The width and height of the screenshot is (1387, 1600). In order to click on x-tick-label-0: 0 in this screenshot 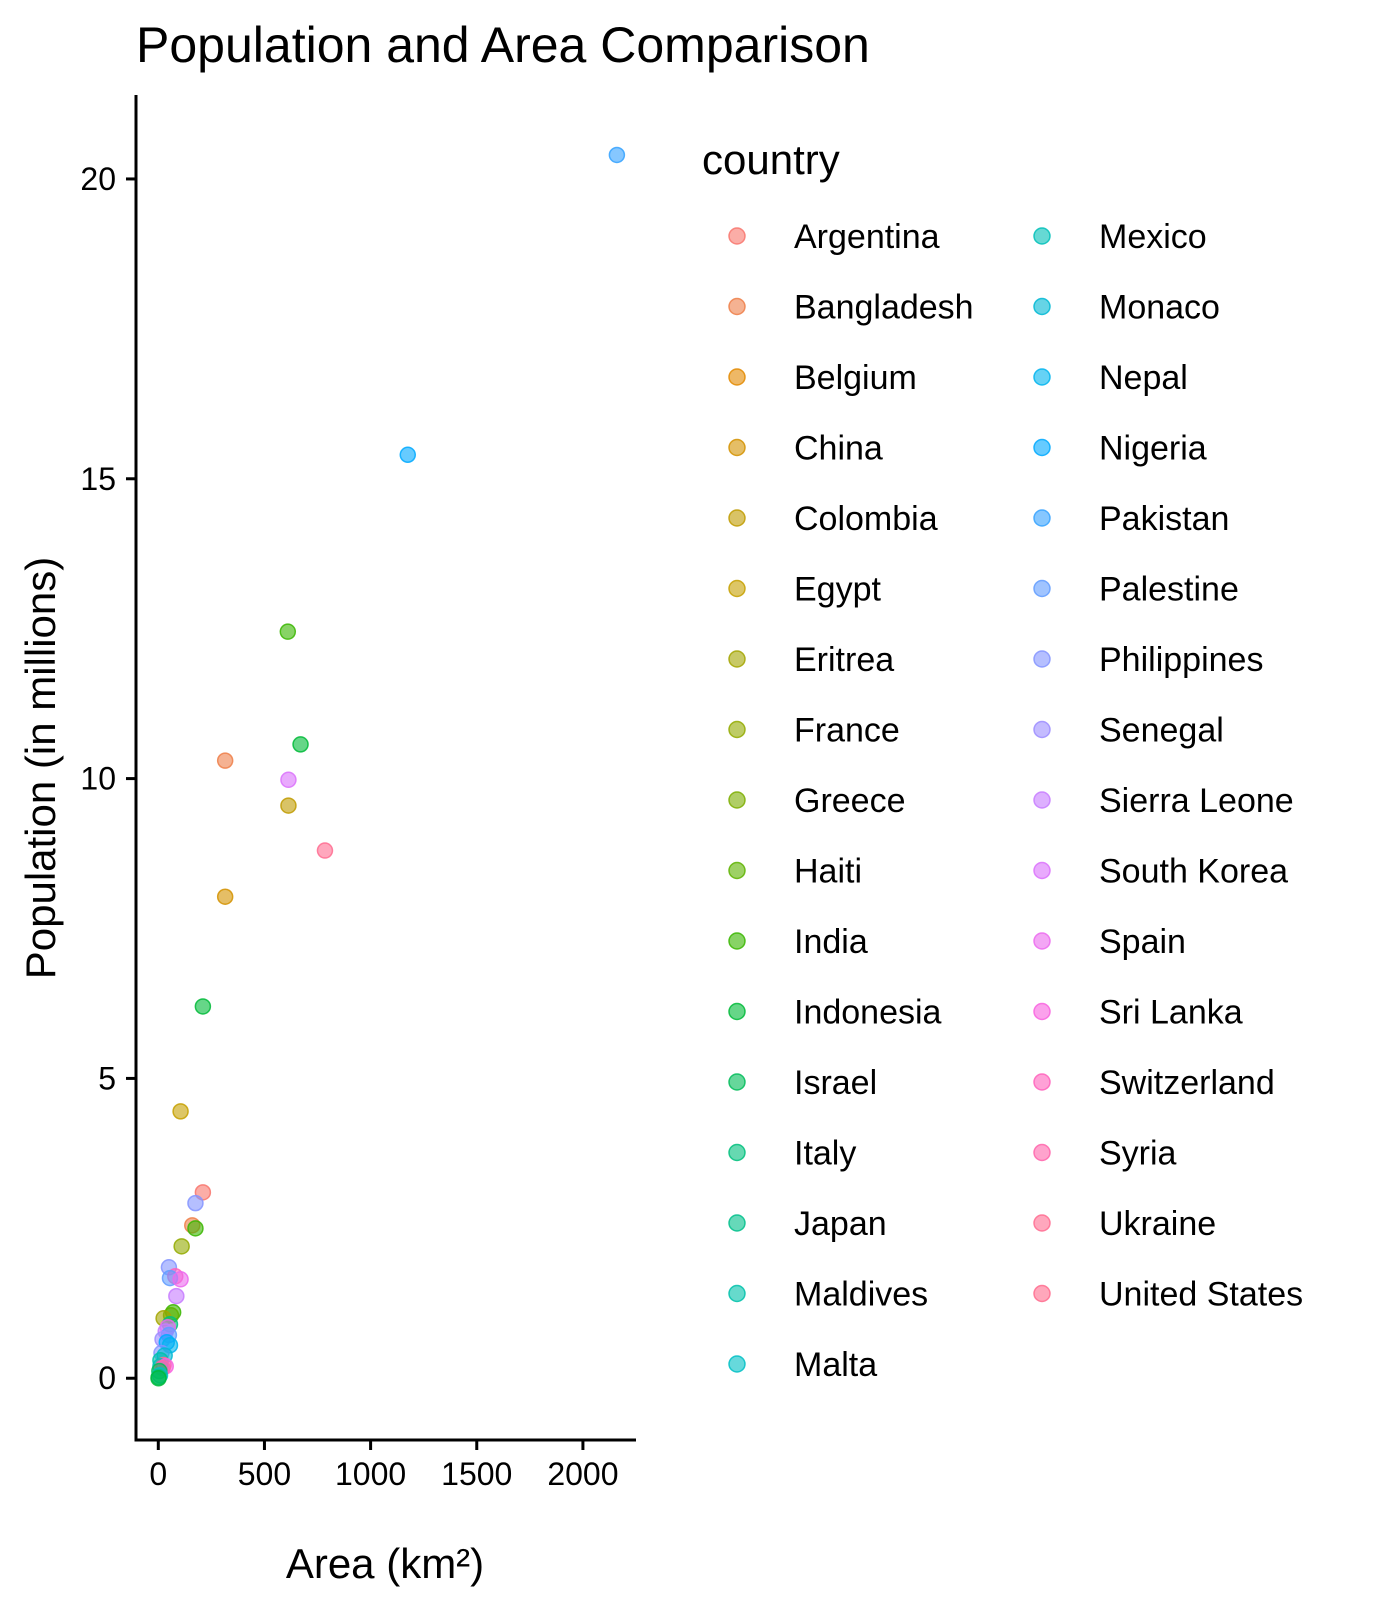, I will do `click(158, 1474)`.